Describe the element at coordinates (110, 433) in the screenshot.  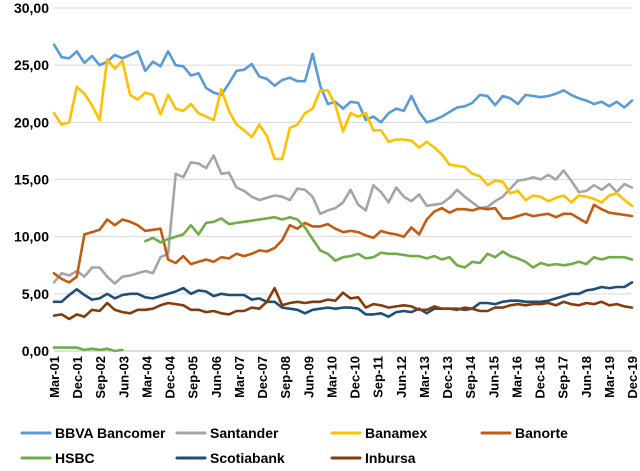
I see `legend-label: BBVA Bancomer` at that location.